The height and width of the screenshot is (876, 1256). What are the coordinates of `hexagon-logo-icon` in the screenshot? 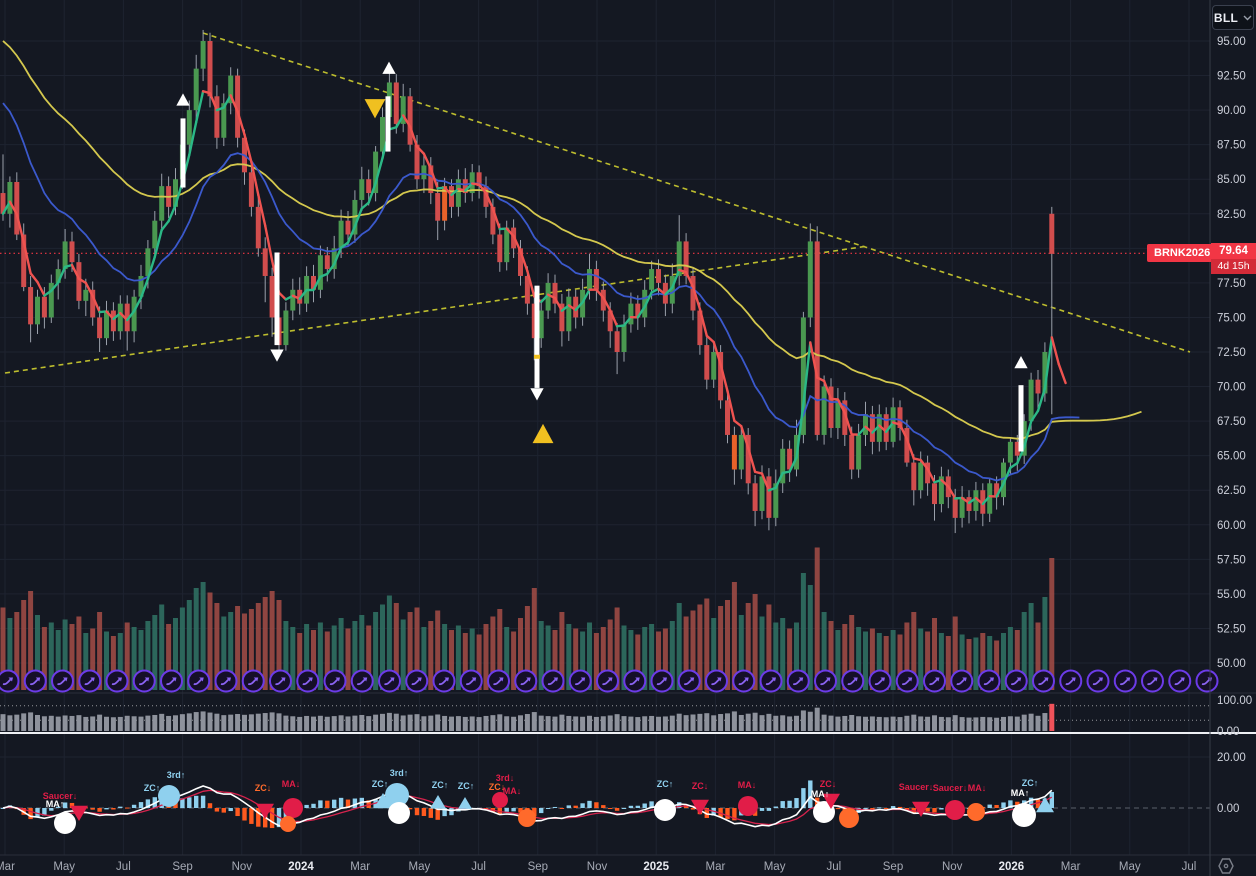 It's located at (1226, 867).